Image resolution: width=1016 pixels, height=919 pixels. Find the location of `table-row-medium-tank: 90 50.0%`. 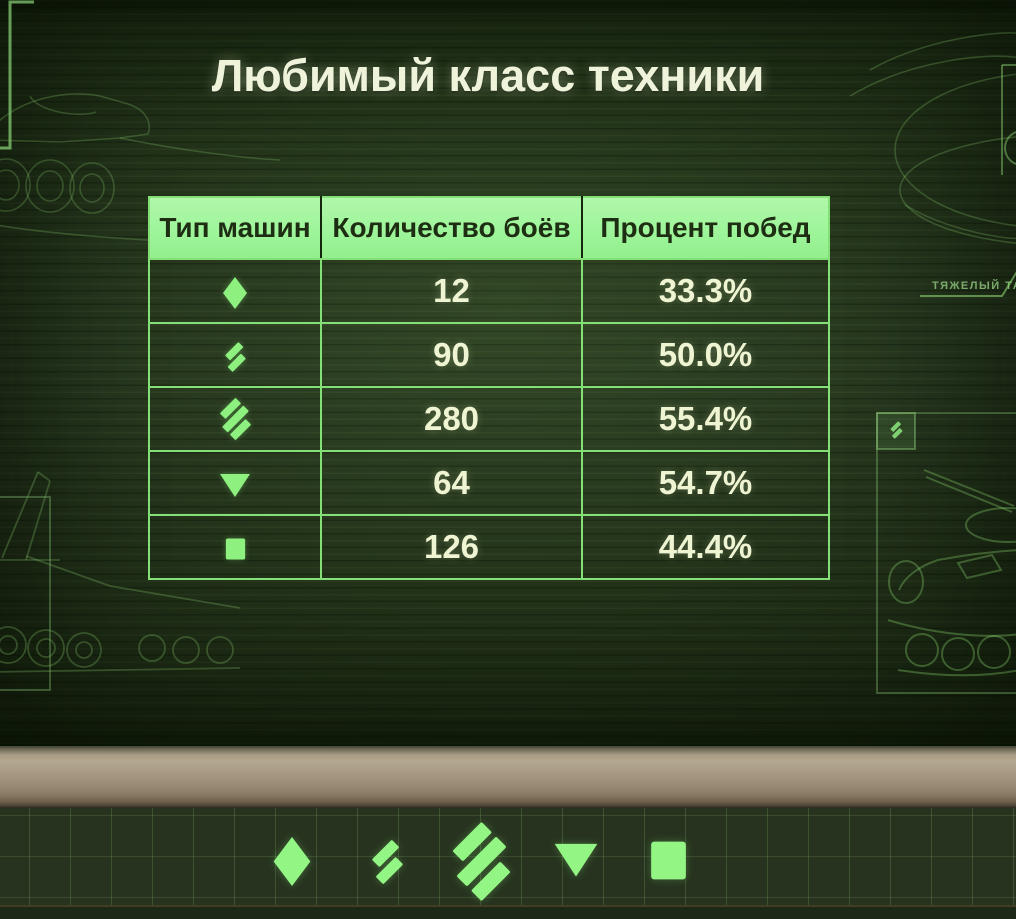

table-row-medium-tank: 90 50.0% is located at coordinates (489, 355).